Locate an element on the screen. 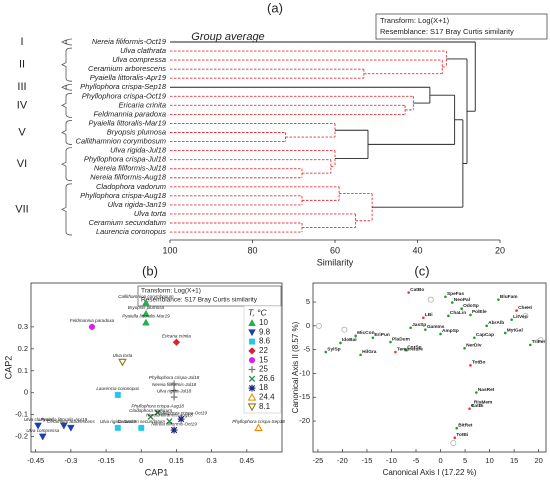 Image resolution: width=550 pixels, height=496 pixels. leaf-label: Ceramium secundatum is located at coordinates (127, 222).